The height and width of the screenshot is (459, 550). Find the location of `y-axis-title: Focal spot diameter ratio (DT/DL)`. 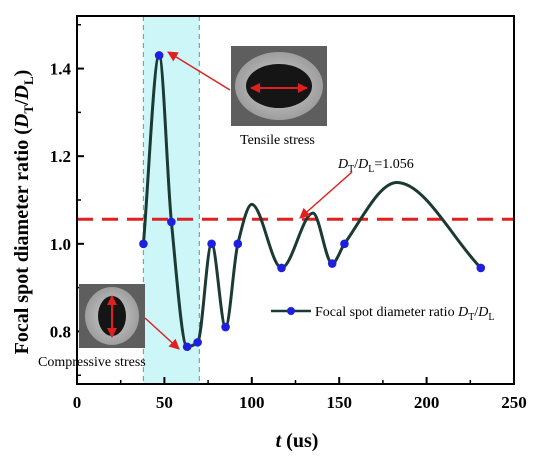

y-axis-title: Focal spot diameter ratio (DT/DL) is located at coordinates (23, 212).